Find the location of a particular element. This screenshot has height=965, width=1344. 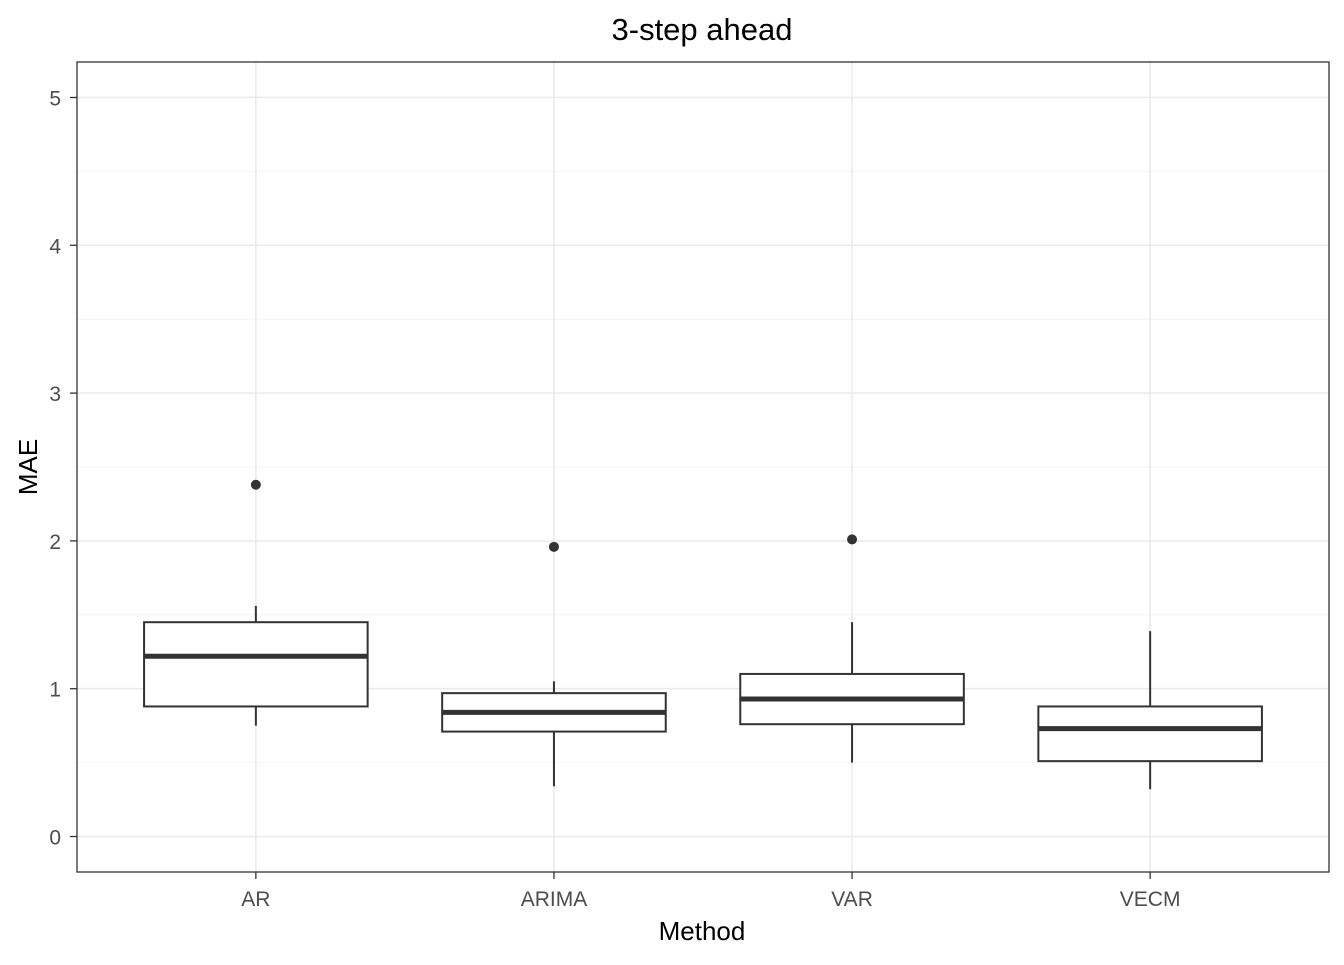

x-tick-label: VAR is located at coordinates (852, 899).